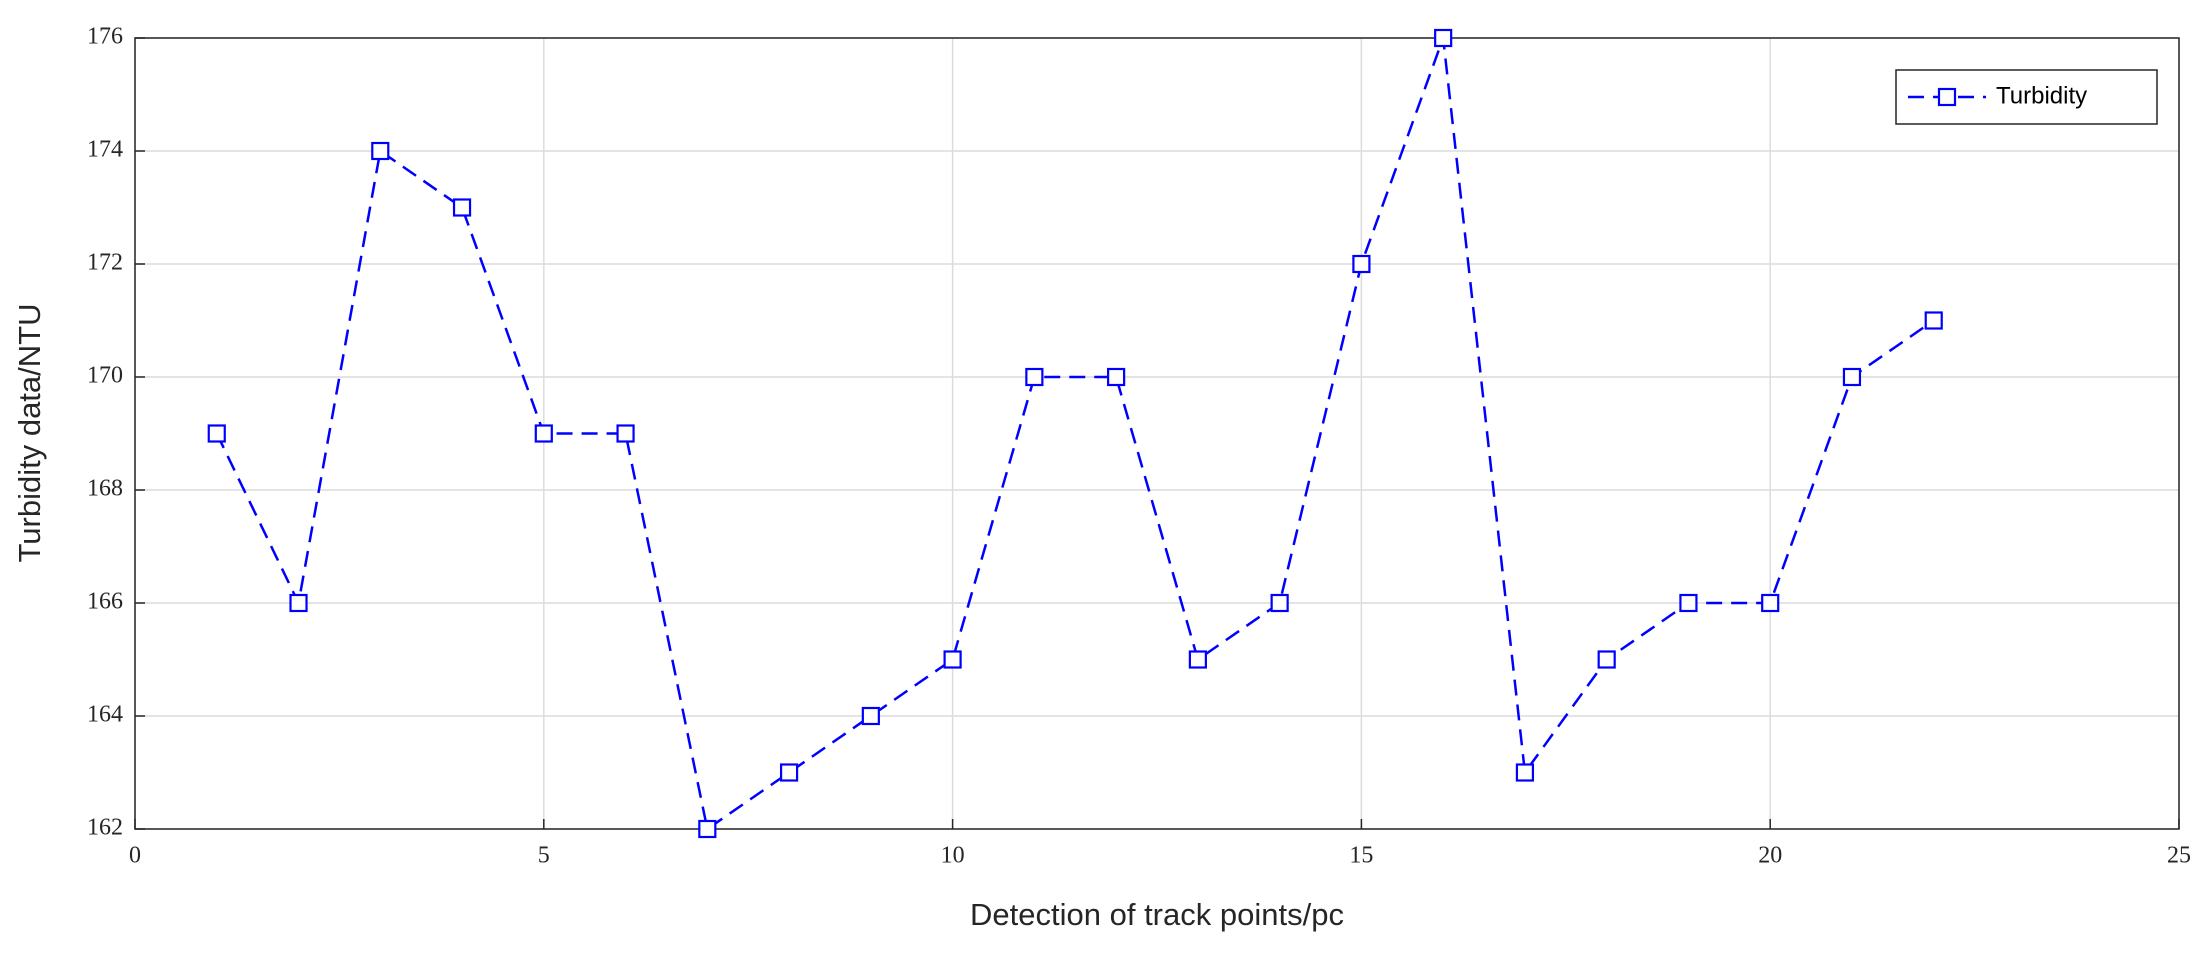  What do you see at coordinates (105, 263) in the screenshot?
I see `y-tick-label: 172` at bounding box center [105, 263].